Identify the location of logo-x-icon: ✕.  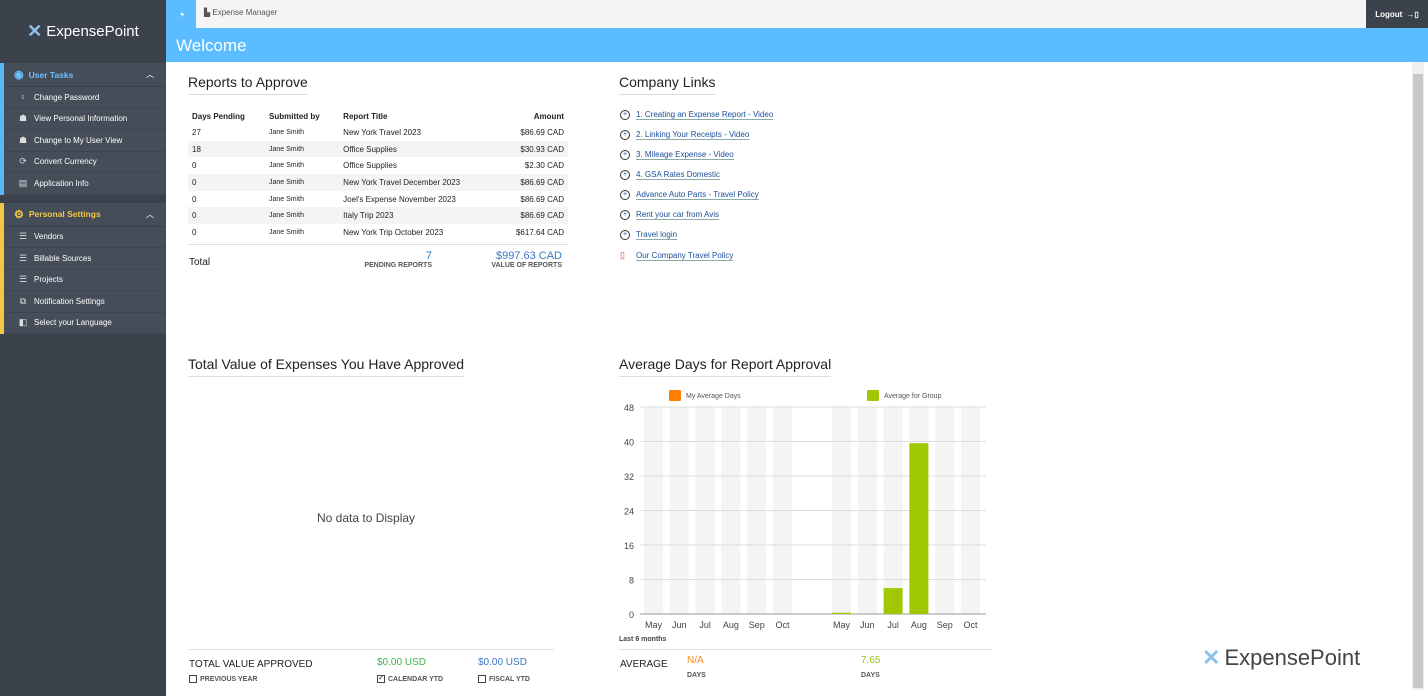
(1211, 657).